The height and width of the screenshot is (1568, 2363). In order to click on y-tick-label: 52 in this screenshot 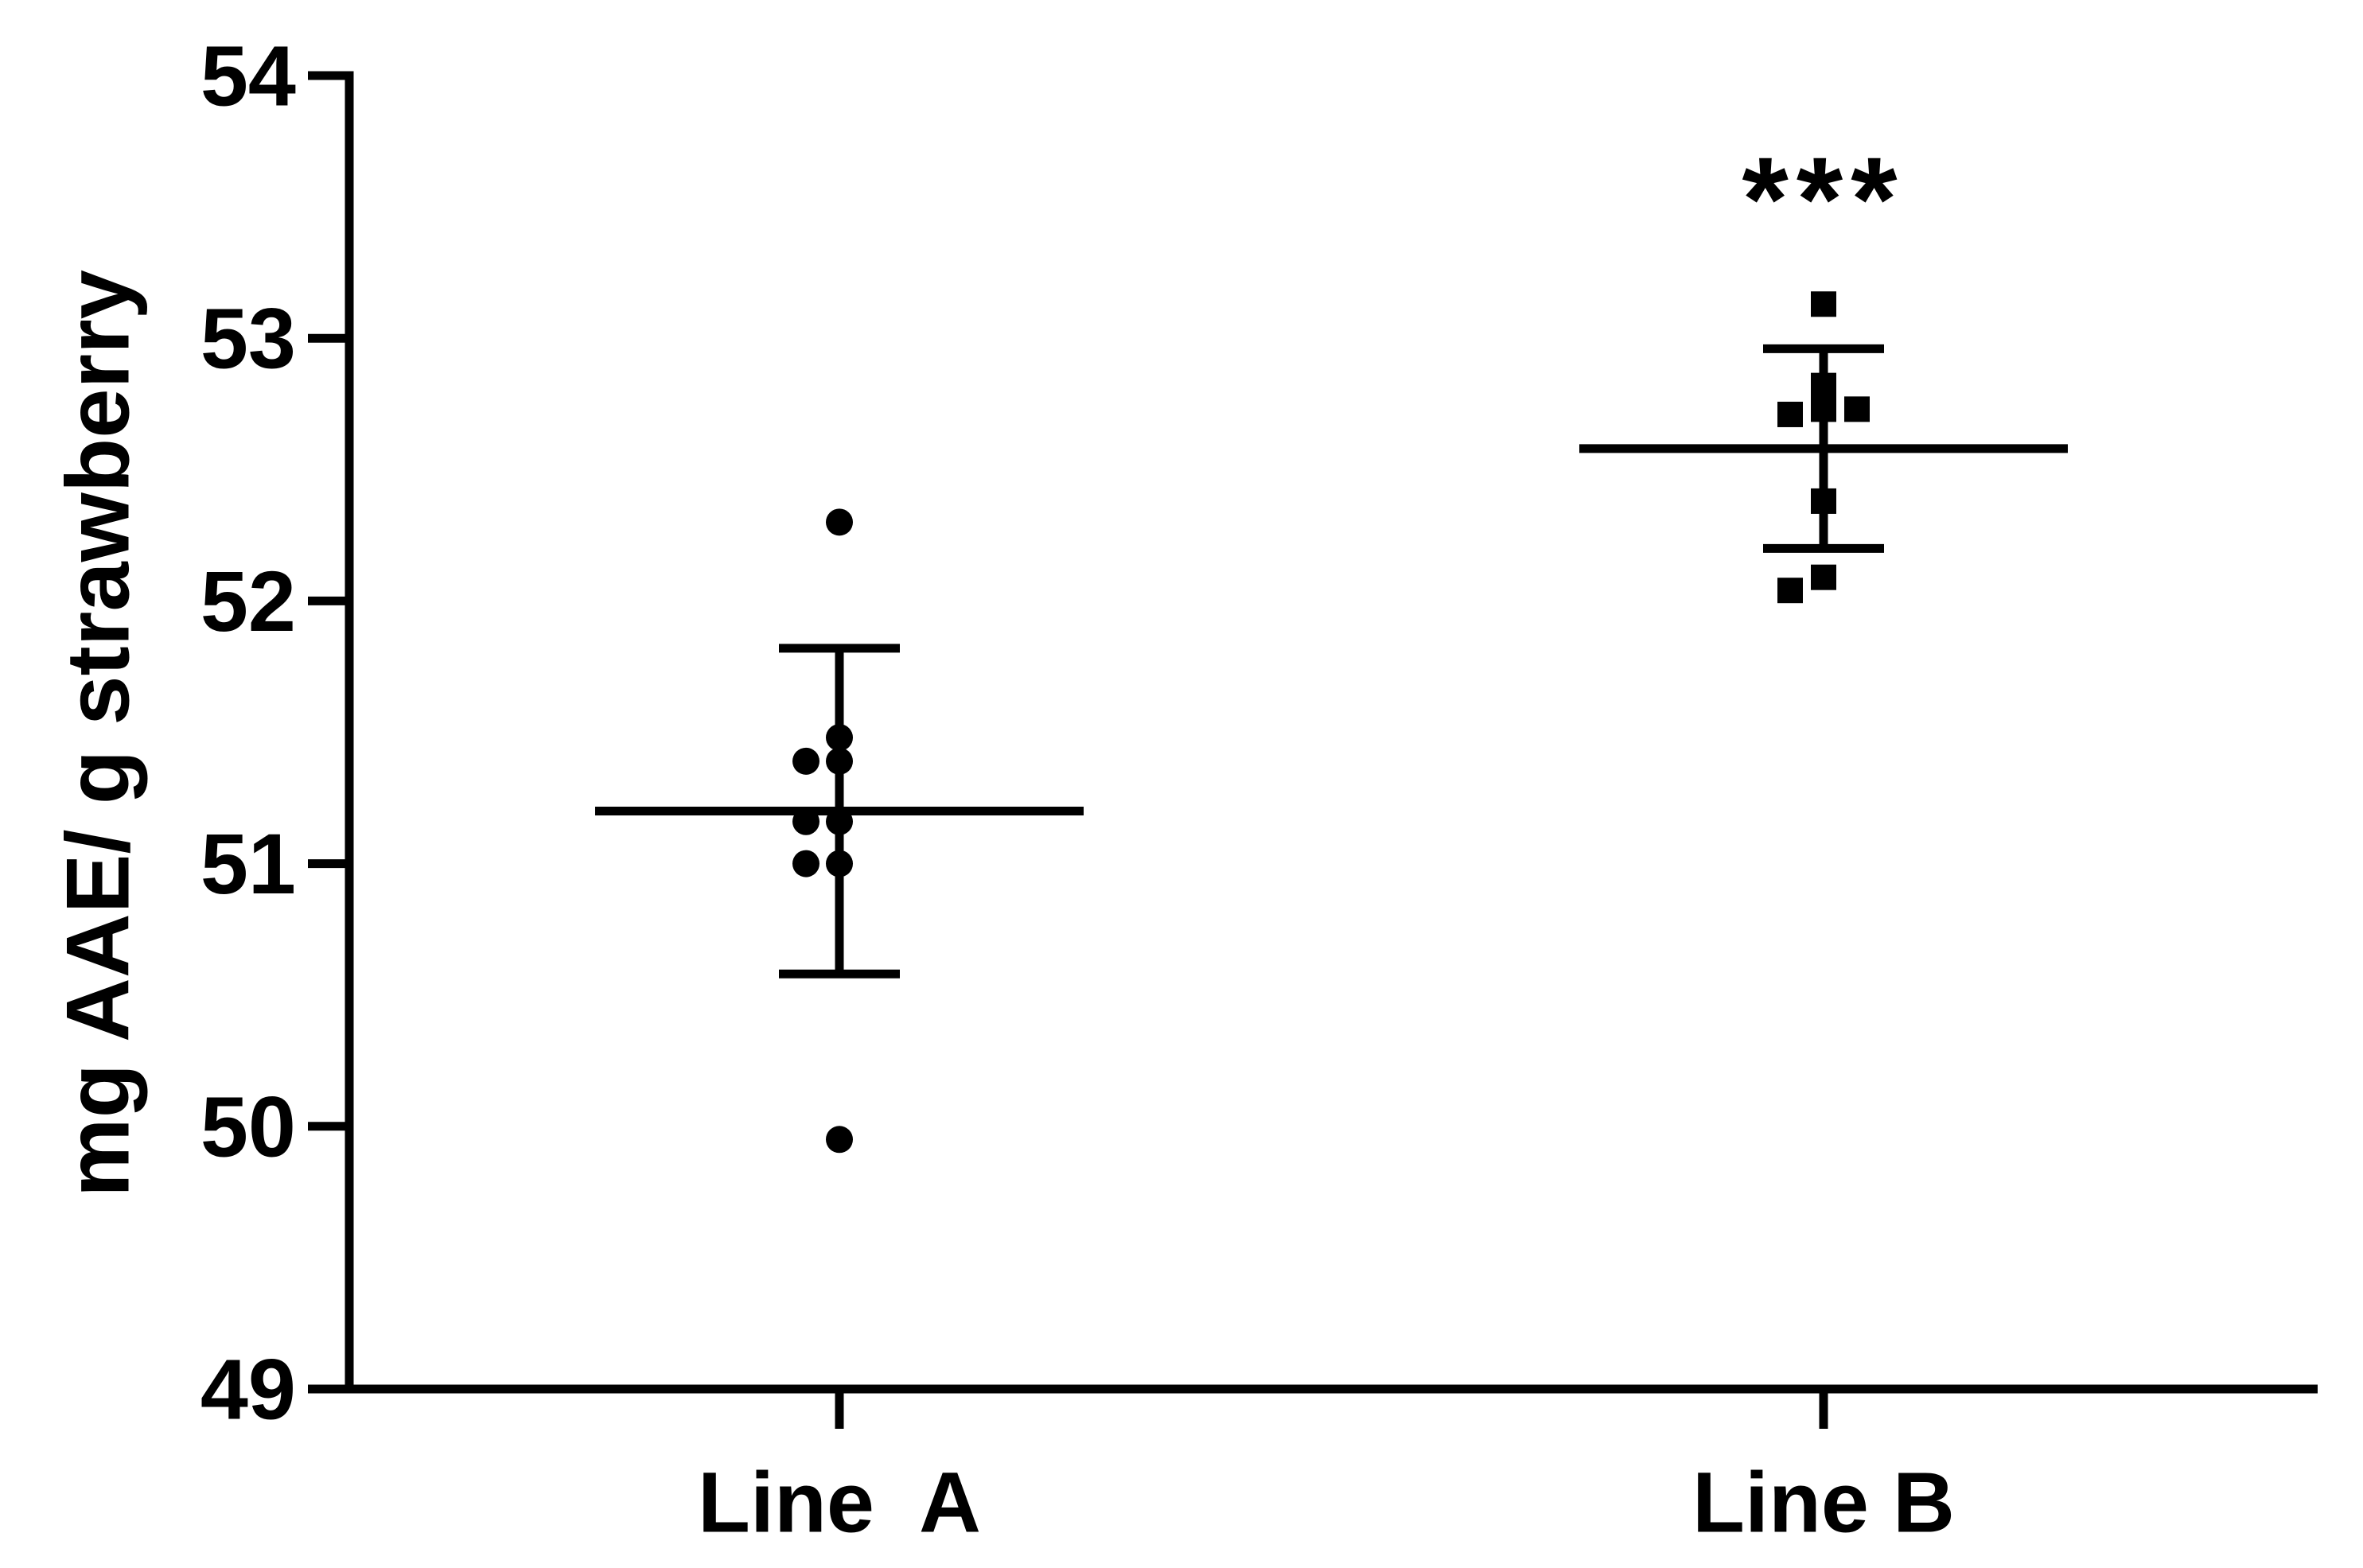, I will do `click(248, 601)`.